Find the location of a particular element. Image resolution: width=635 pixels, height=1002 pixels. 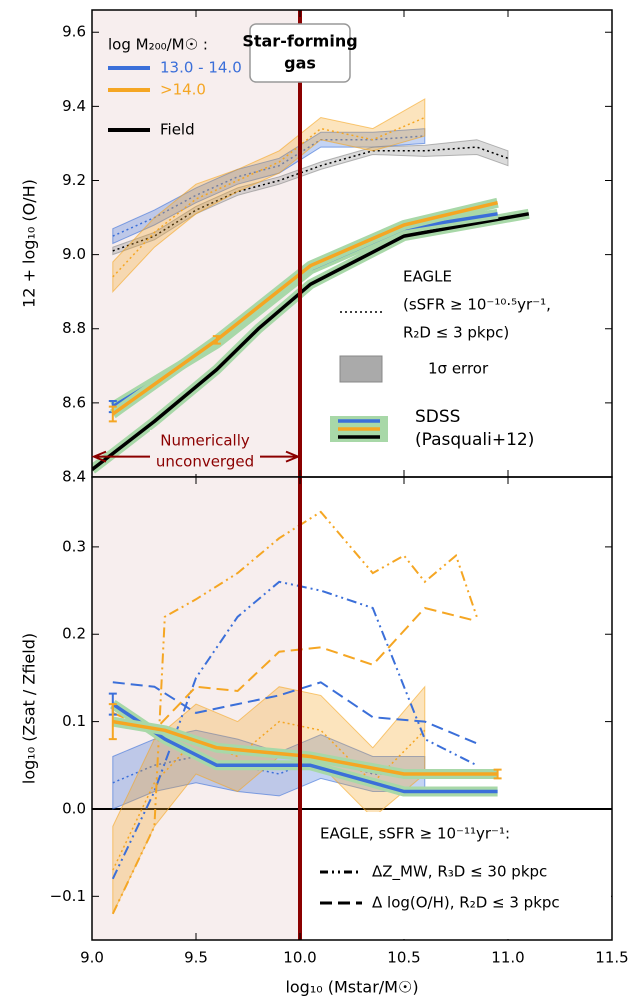

y-tick-label: 9.6 is located at coordinates (74, 32).